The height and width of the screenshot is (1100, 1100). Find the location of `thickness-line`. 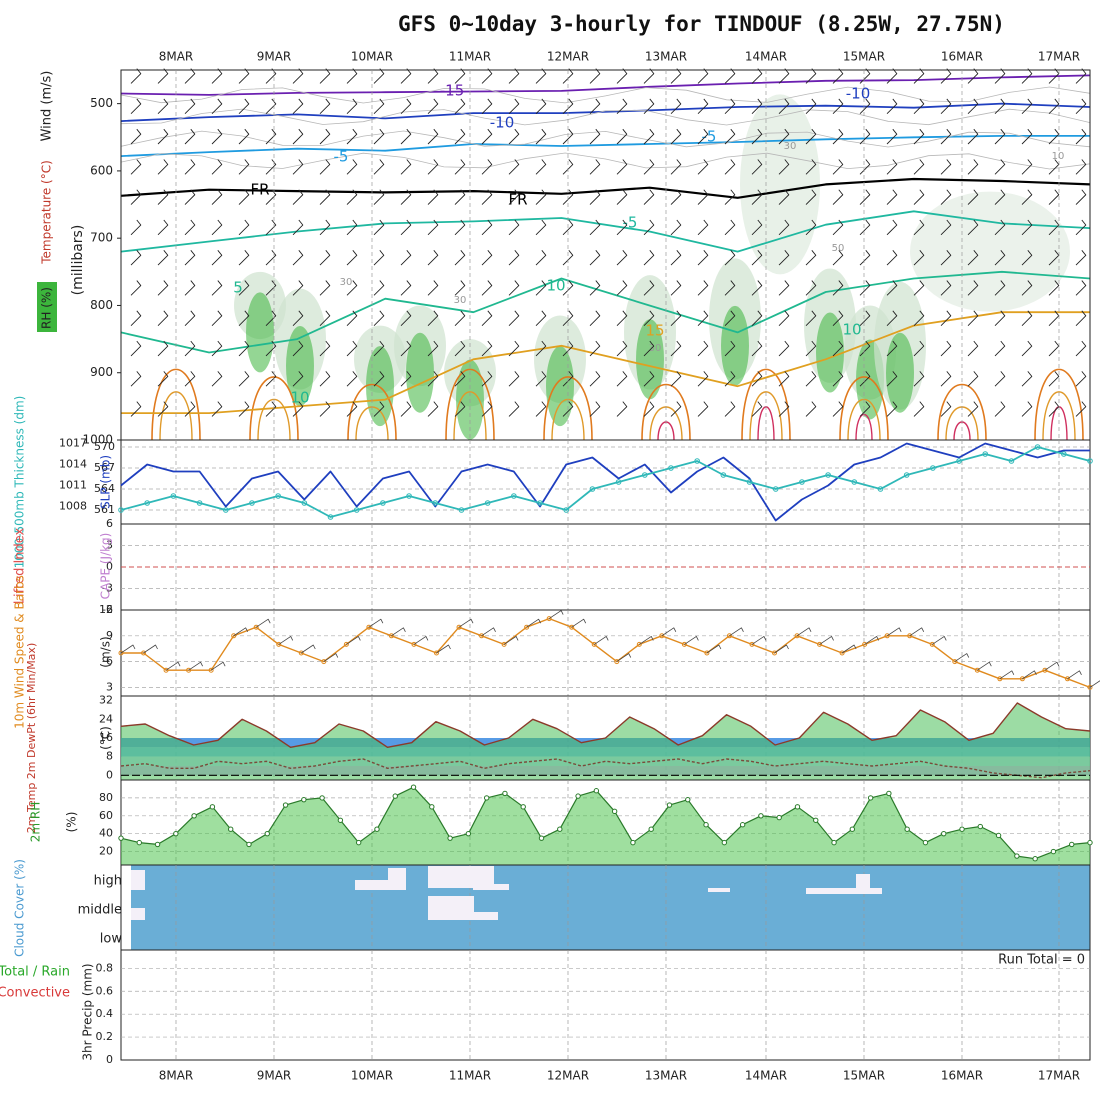

thickness-line is located at coordinates (605, 482).